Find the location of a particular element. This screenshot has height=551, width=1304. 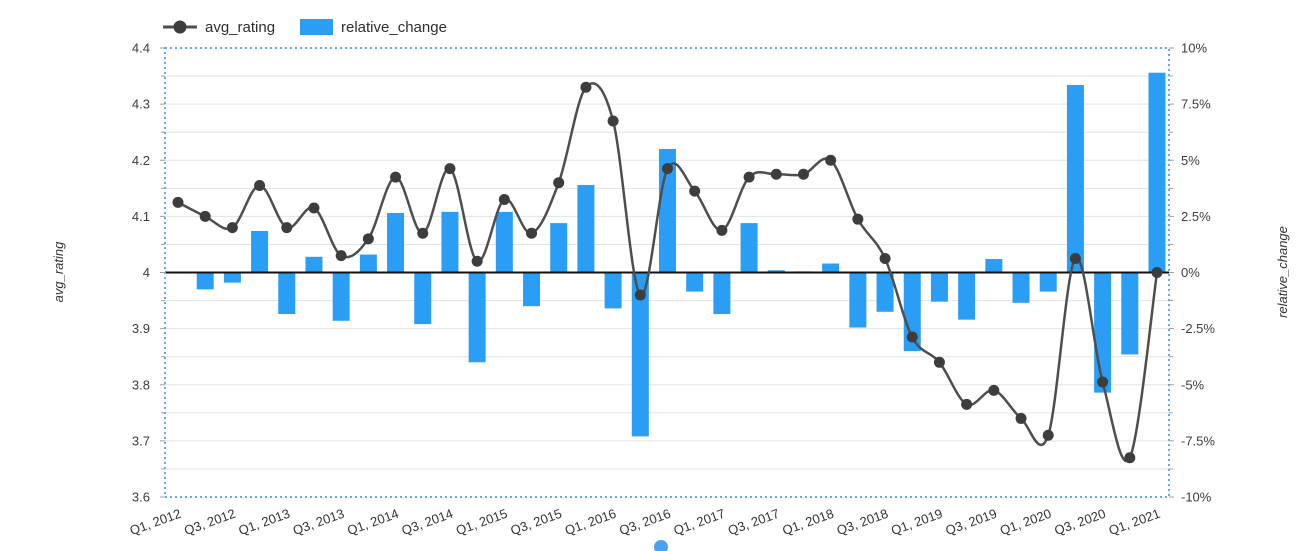

bar-q4-2018 is located at coordinates (912, 312).